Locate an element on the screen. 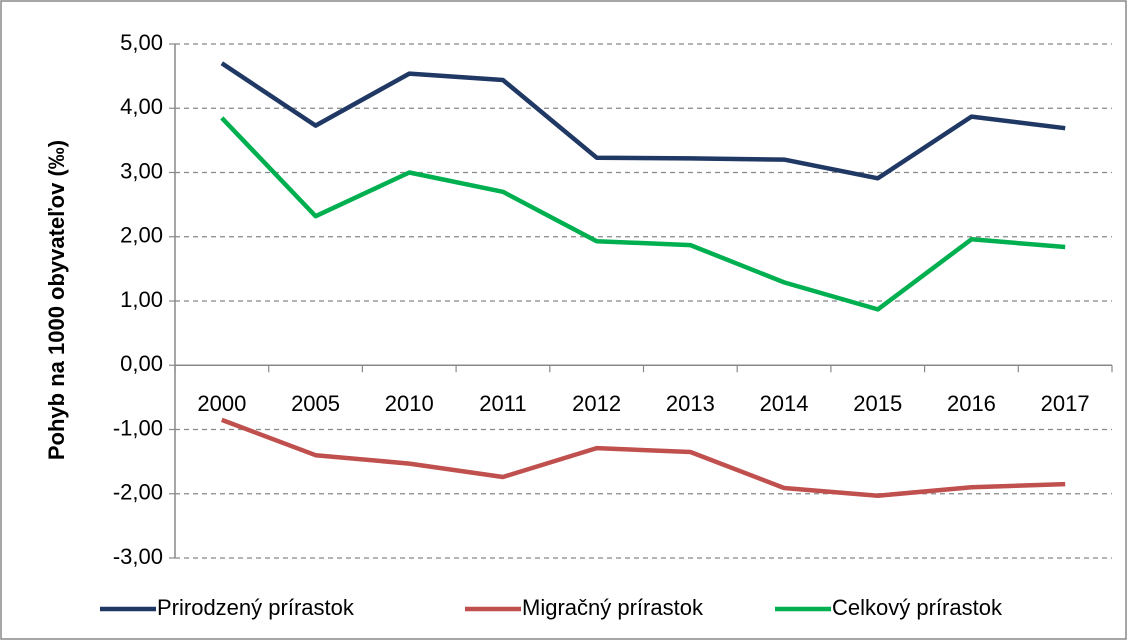 The width and height of the screenshot is (1128, 642). x-tick-label: 2010 is located at coordinates (409, 403).